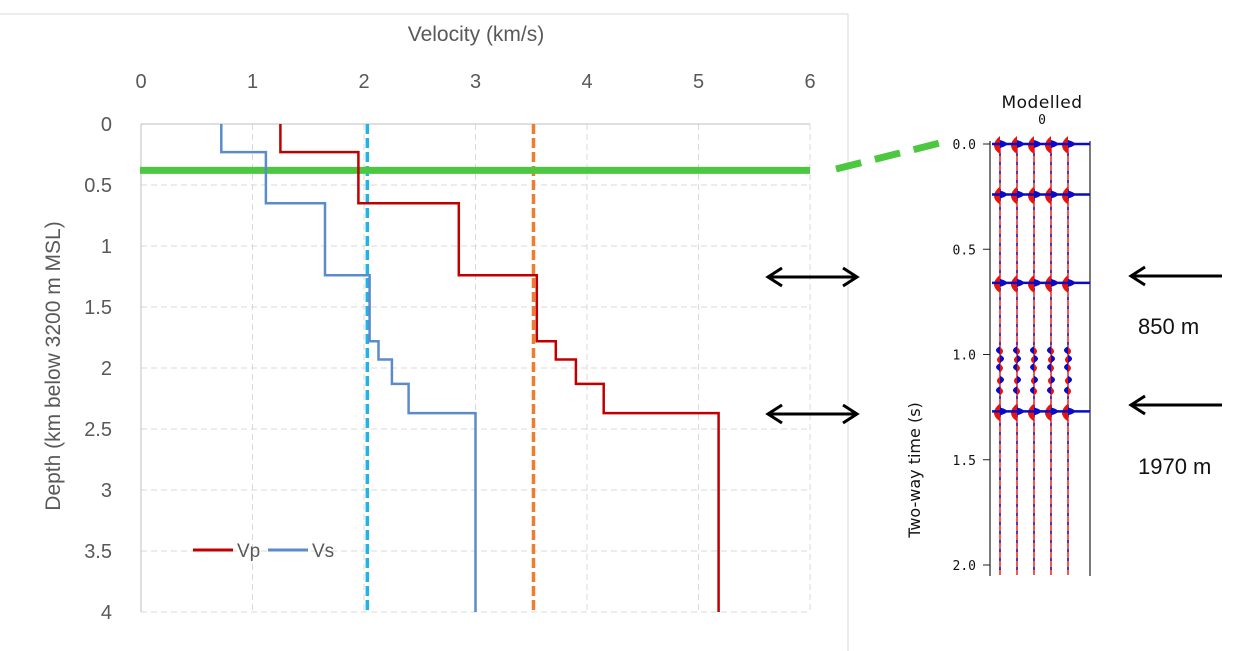 The width and height of the screenshot is (1250, 651). Describe the element at coordinates (106, 369) in the screenshot. I see `y-tick-label: 2` at that location.